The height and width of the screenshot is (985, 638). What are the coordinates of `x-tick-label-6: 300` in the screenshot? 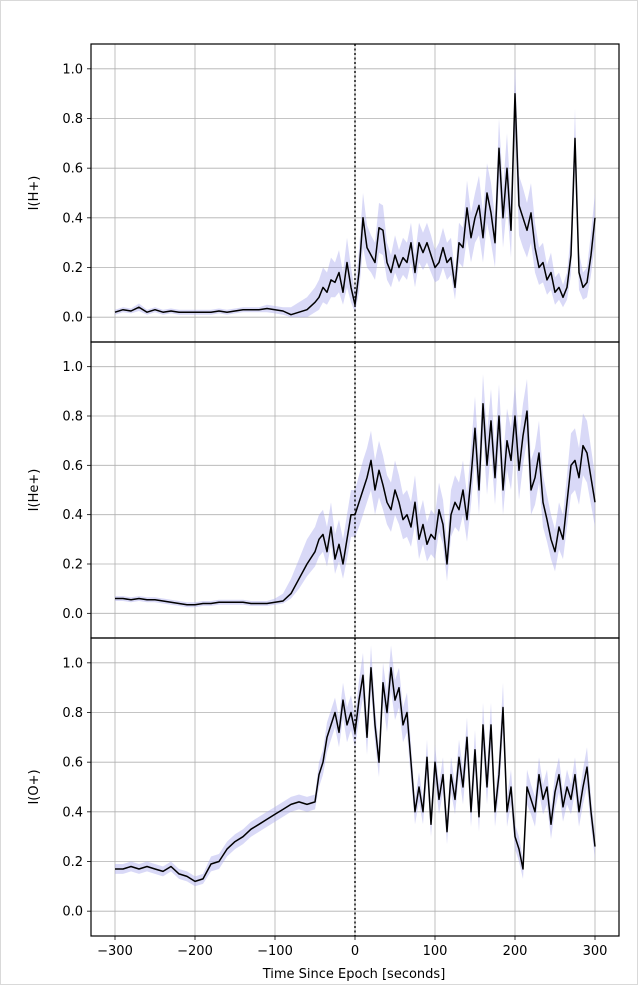 It's located at (595, 951).